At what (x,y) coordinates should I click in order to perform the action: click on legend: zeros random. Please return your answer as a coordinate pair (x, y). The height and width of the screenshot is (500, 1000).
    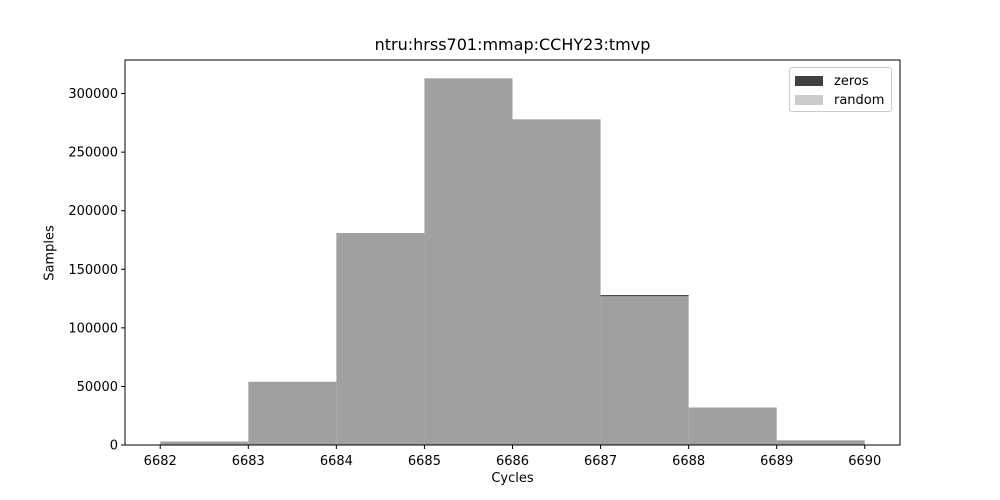
    Looking at the image, I should click on (840, 89).